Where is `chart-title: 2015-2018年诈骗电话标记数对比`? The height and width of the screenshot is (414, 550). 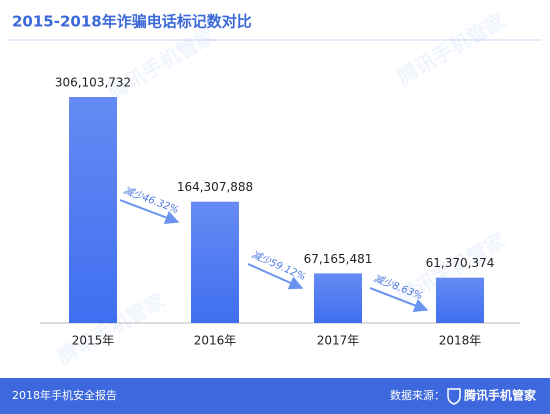 chart-title: 2015-2018年诈骗电话标记数对比 is located at coordinates (132, 22).